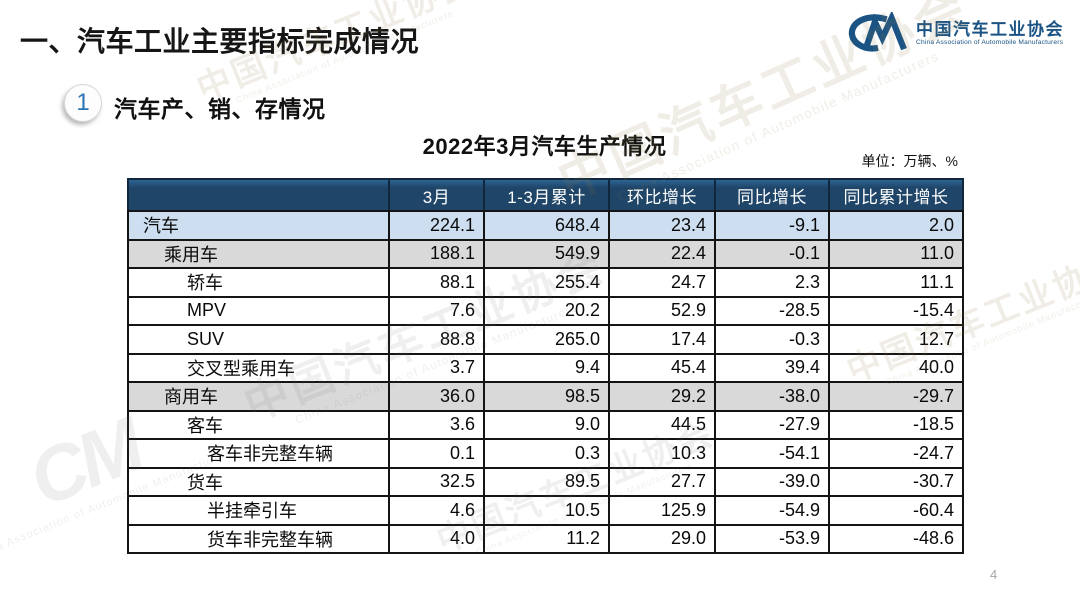  What do you see at coordinates (662, 253) in the screenshot?
I see `cell-value: 22.4` at bounding box center [662, 253].